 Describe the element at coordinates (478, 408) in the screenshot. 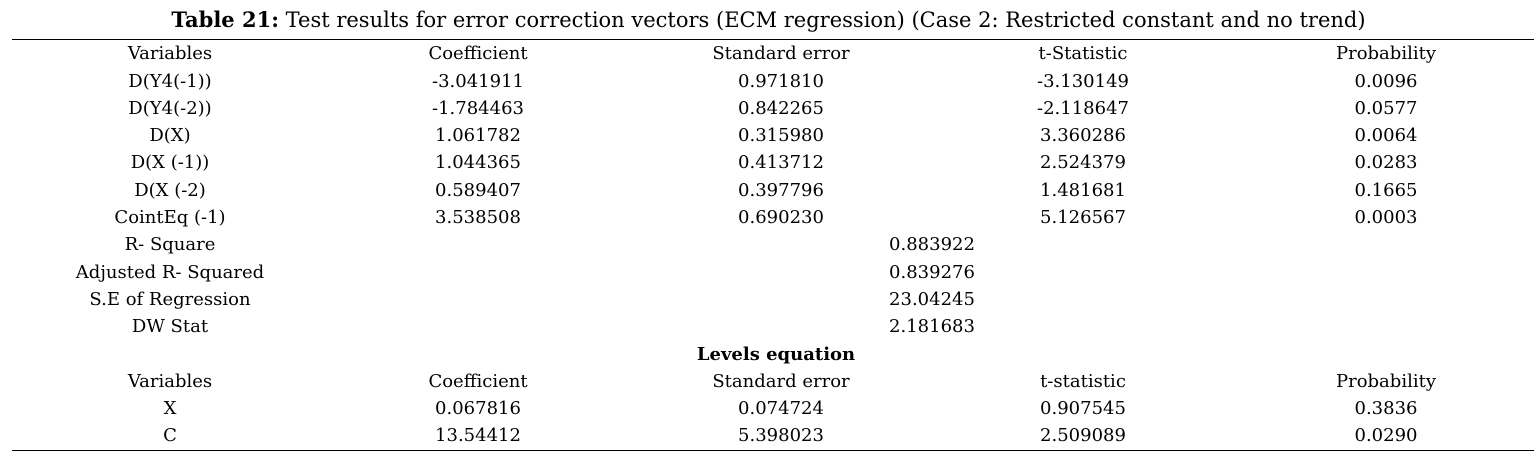

I see `coefficient-cell: 0.067816` at that location.